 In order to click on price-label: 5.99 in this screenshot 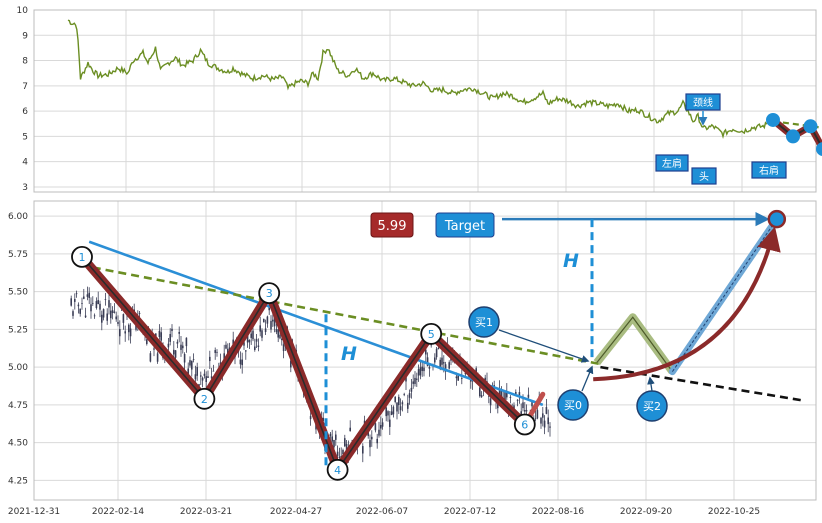, I will do `click(392, 226)`.